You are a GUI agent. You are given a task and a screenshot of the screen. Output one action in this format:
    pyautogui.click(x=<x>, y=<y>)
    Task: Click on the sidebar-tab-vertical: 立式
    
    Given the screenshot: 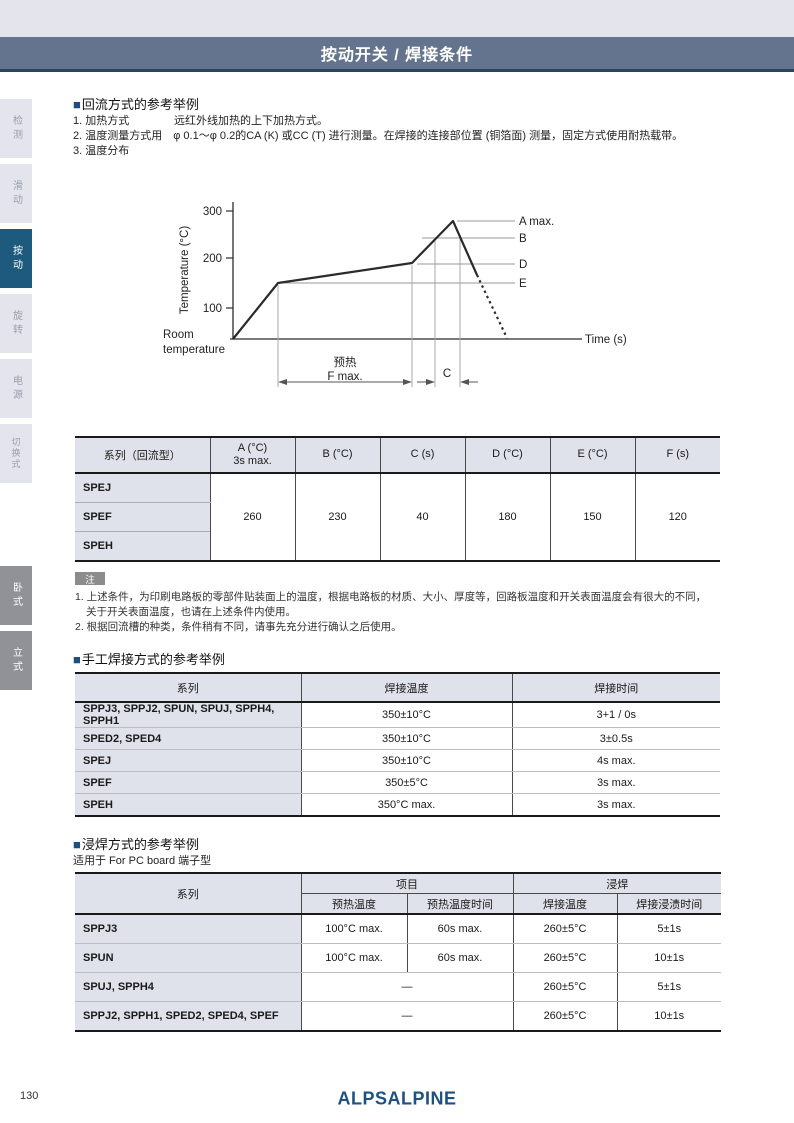 What is the action you would take?
    pyautogui.click(x=16, y=660)
    